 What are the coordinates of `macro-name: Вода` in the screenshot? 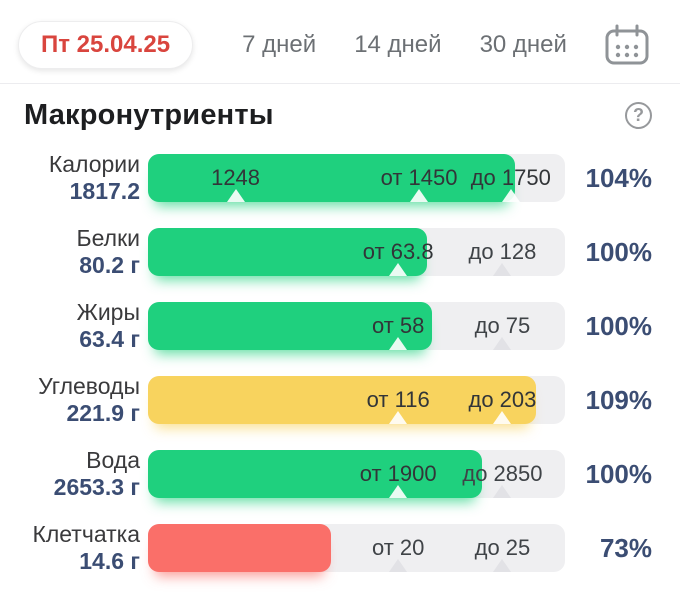 It's located at (113, 460).